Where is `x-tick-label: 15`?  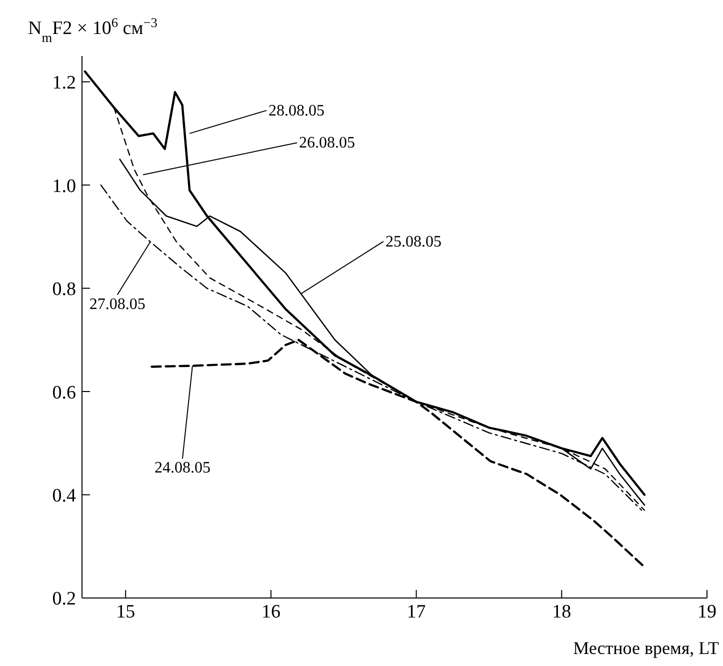 x-tick-label: 15 is located at coordinates (126, 611).